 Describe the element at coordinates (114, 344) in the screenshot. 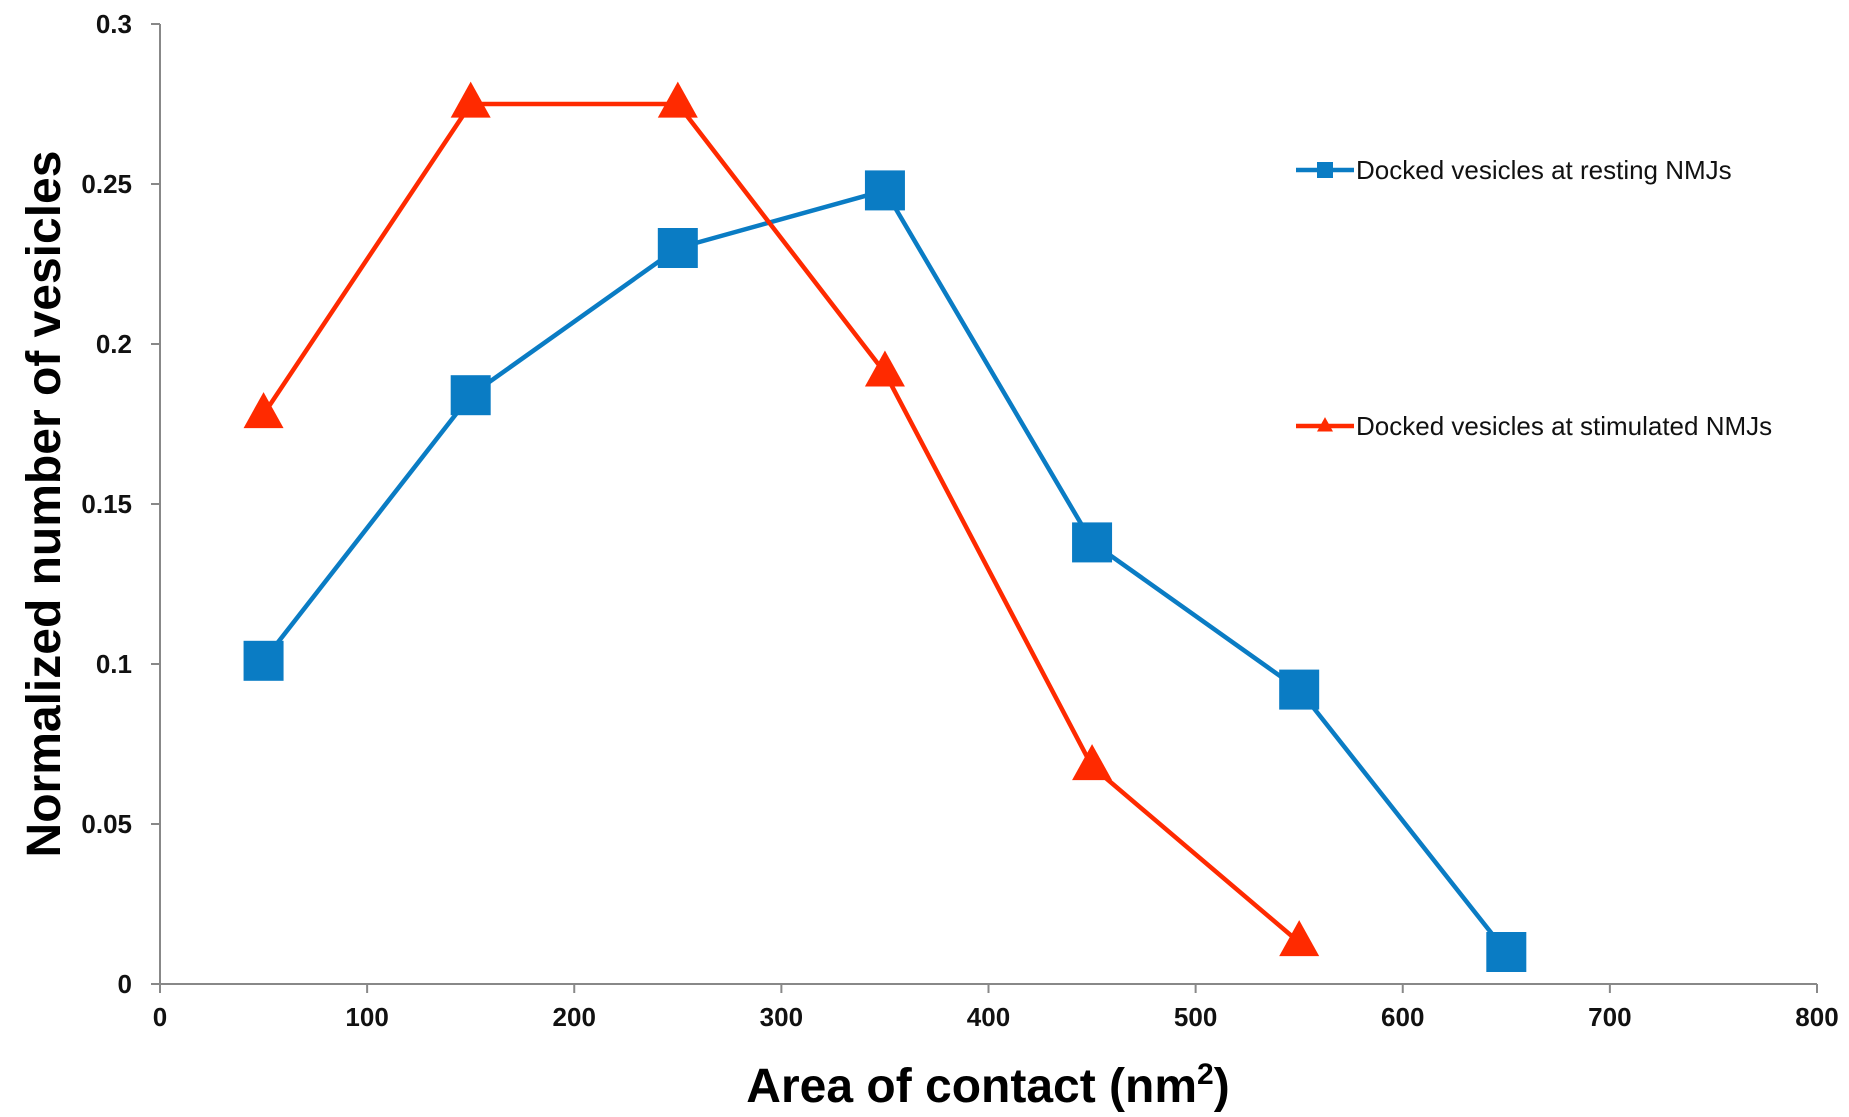

I see `y-tick-label: 0.2` at that location.